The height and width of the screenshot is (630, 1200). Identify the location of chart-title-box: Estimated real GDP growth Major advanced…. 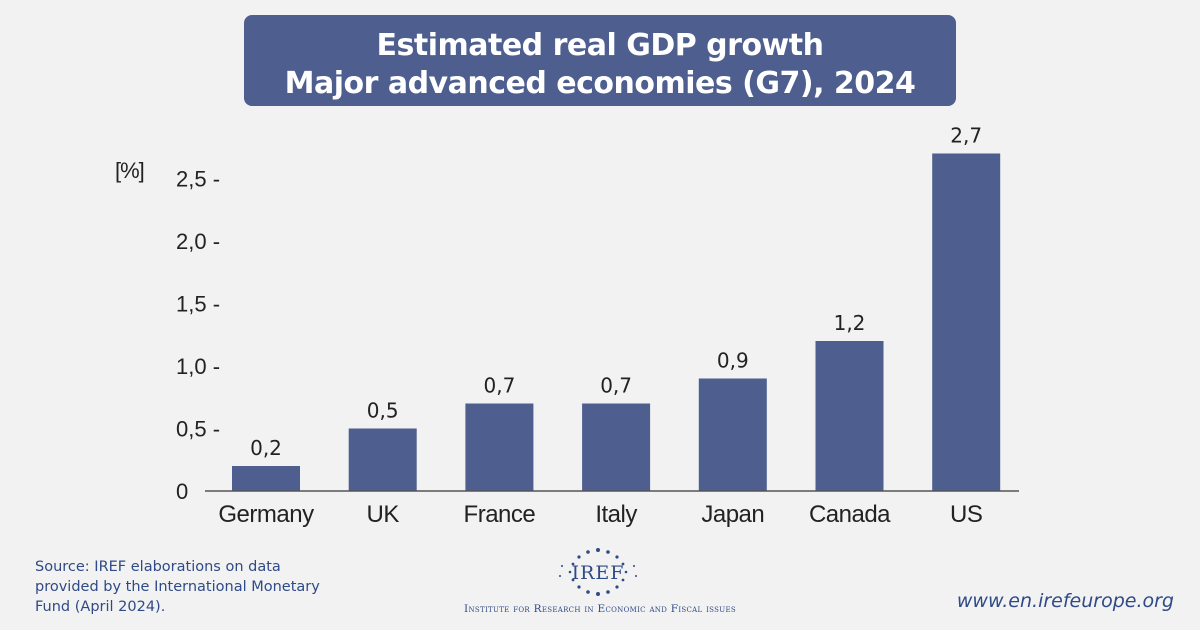
(600, 60).